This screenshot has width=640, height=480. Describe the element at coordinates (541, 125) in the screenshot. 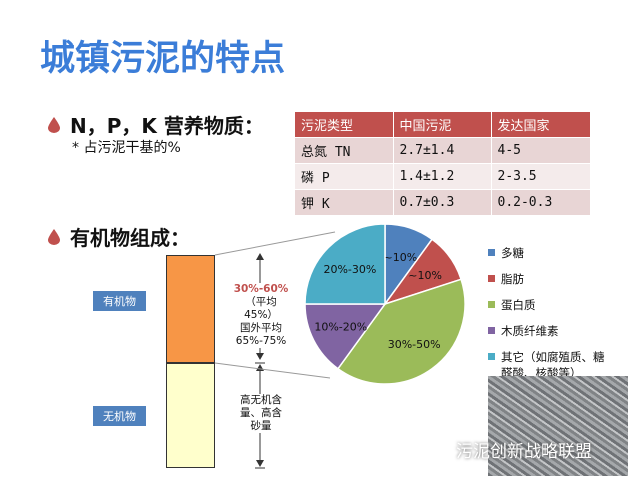

I see `table-header: 发达国家` at that location.